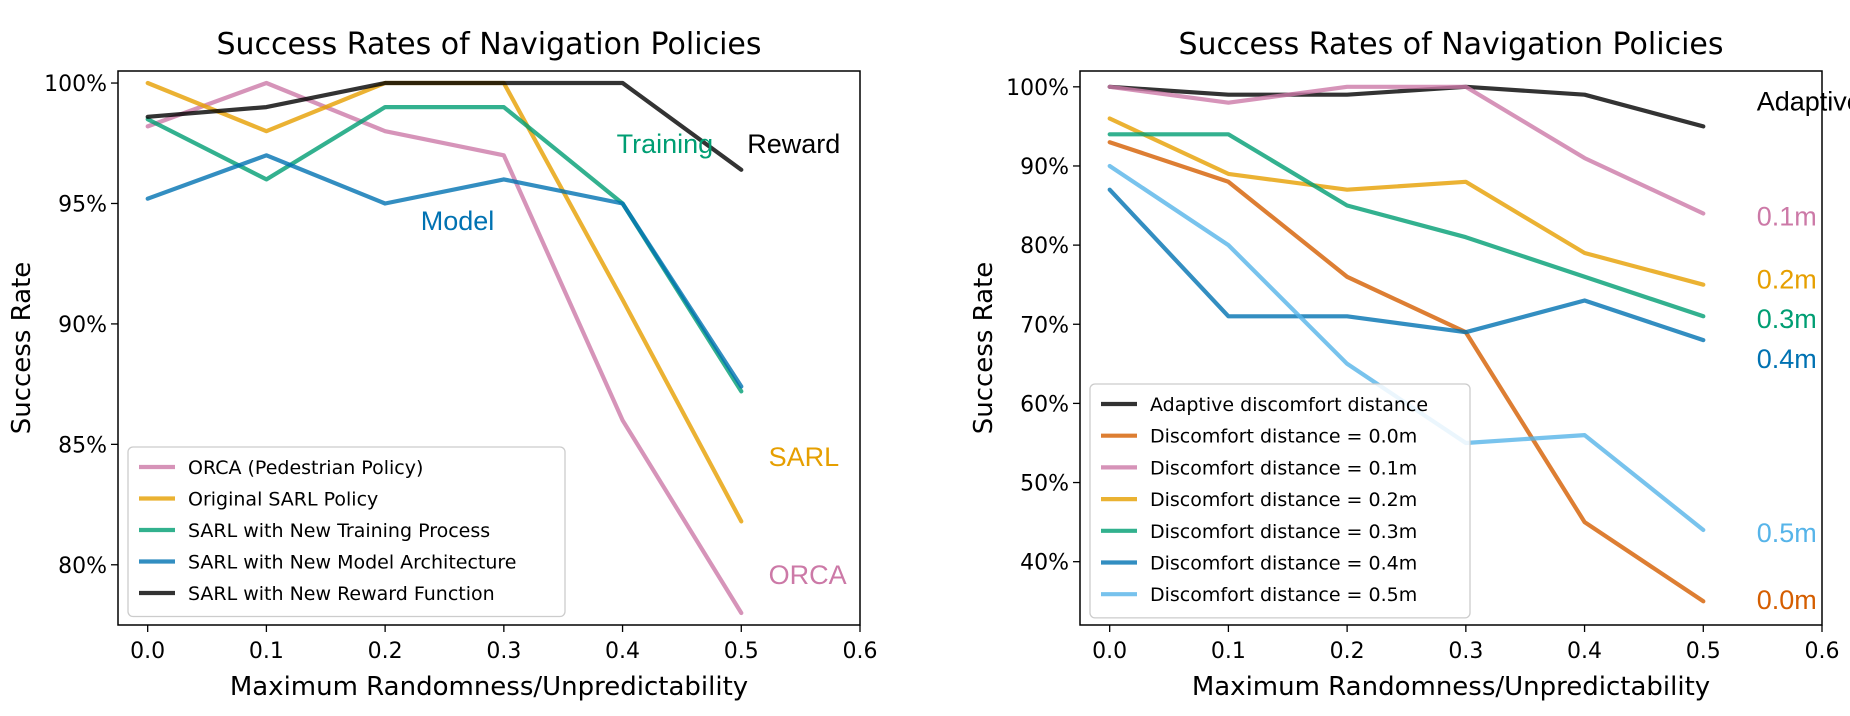  Describe the element at coordinates (1787, 319) in the screenshot. I see `annotation-label: 0.3m` at that location.